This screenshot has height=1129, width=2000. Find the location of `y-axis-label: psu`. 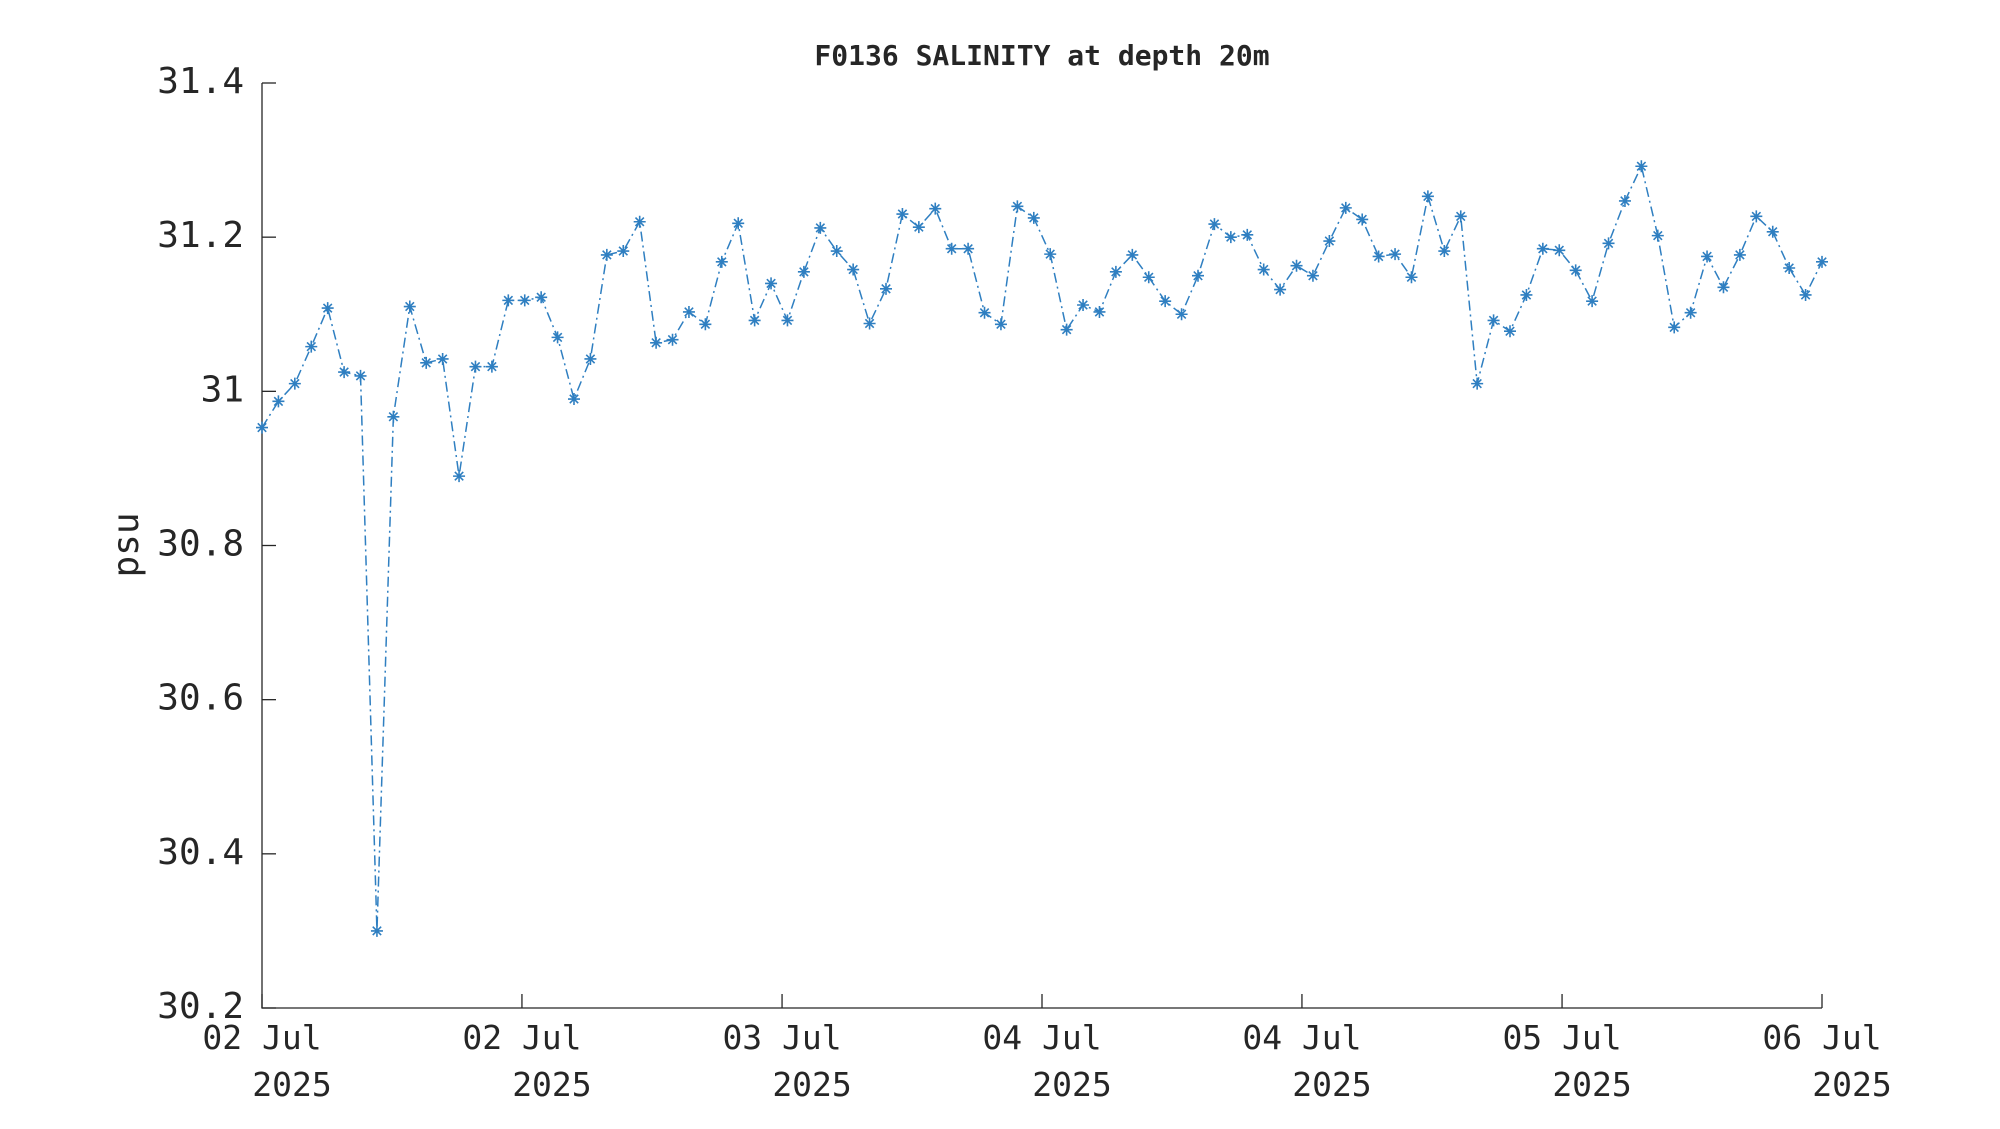

y-axis-label: psu is located at coordinates (126, 544).